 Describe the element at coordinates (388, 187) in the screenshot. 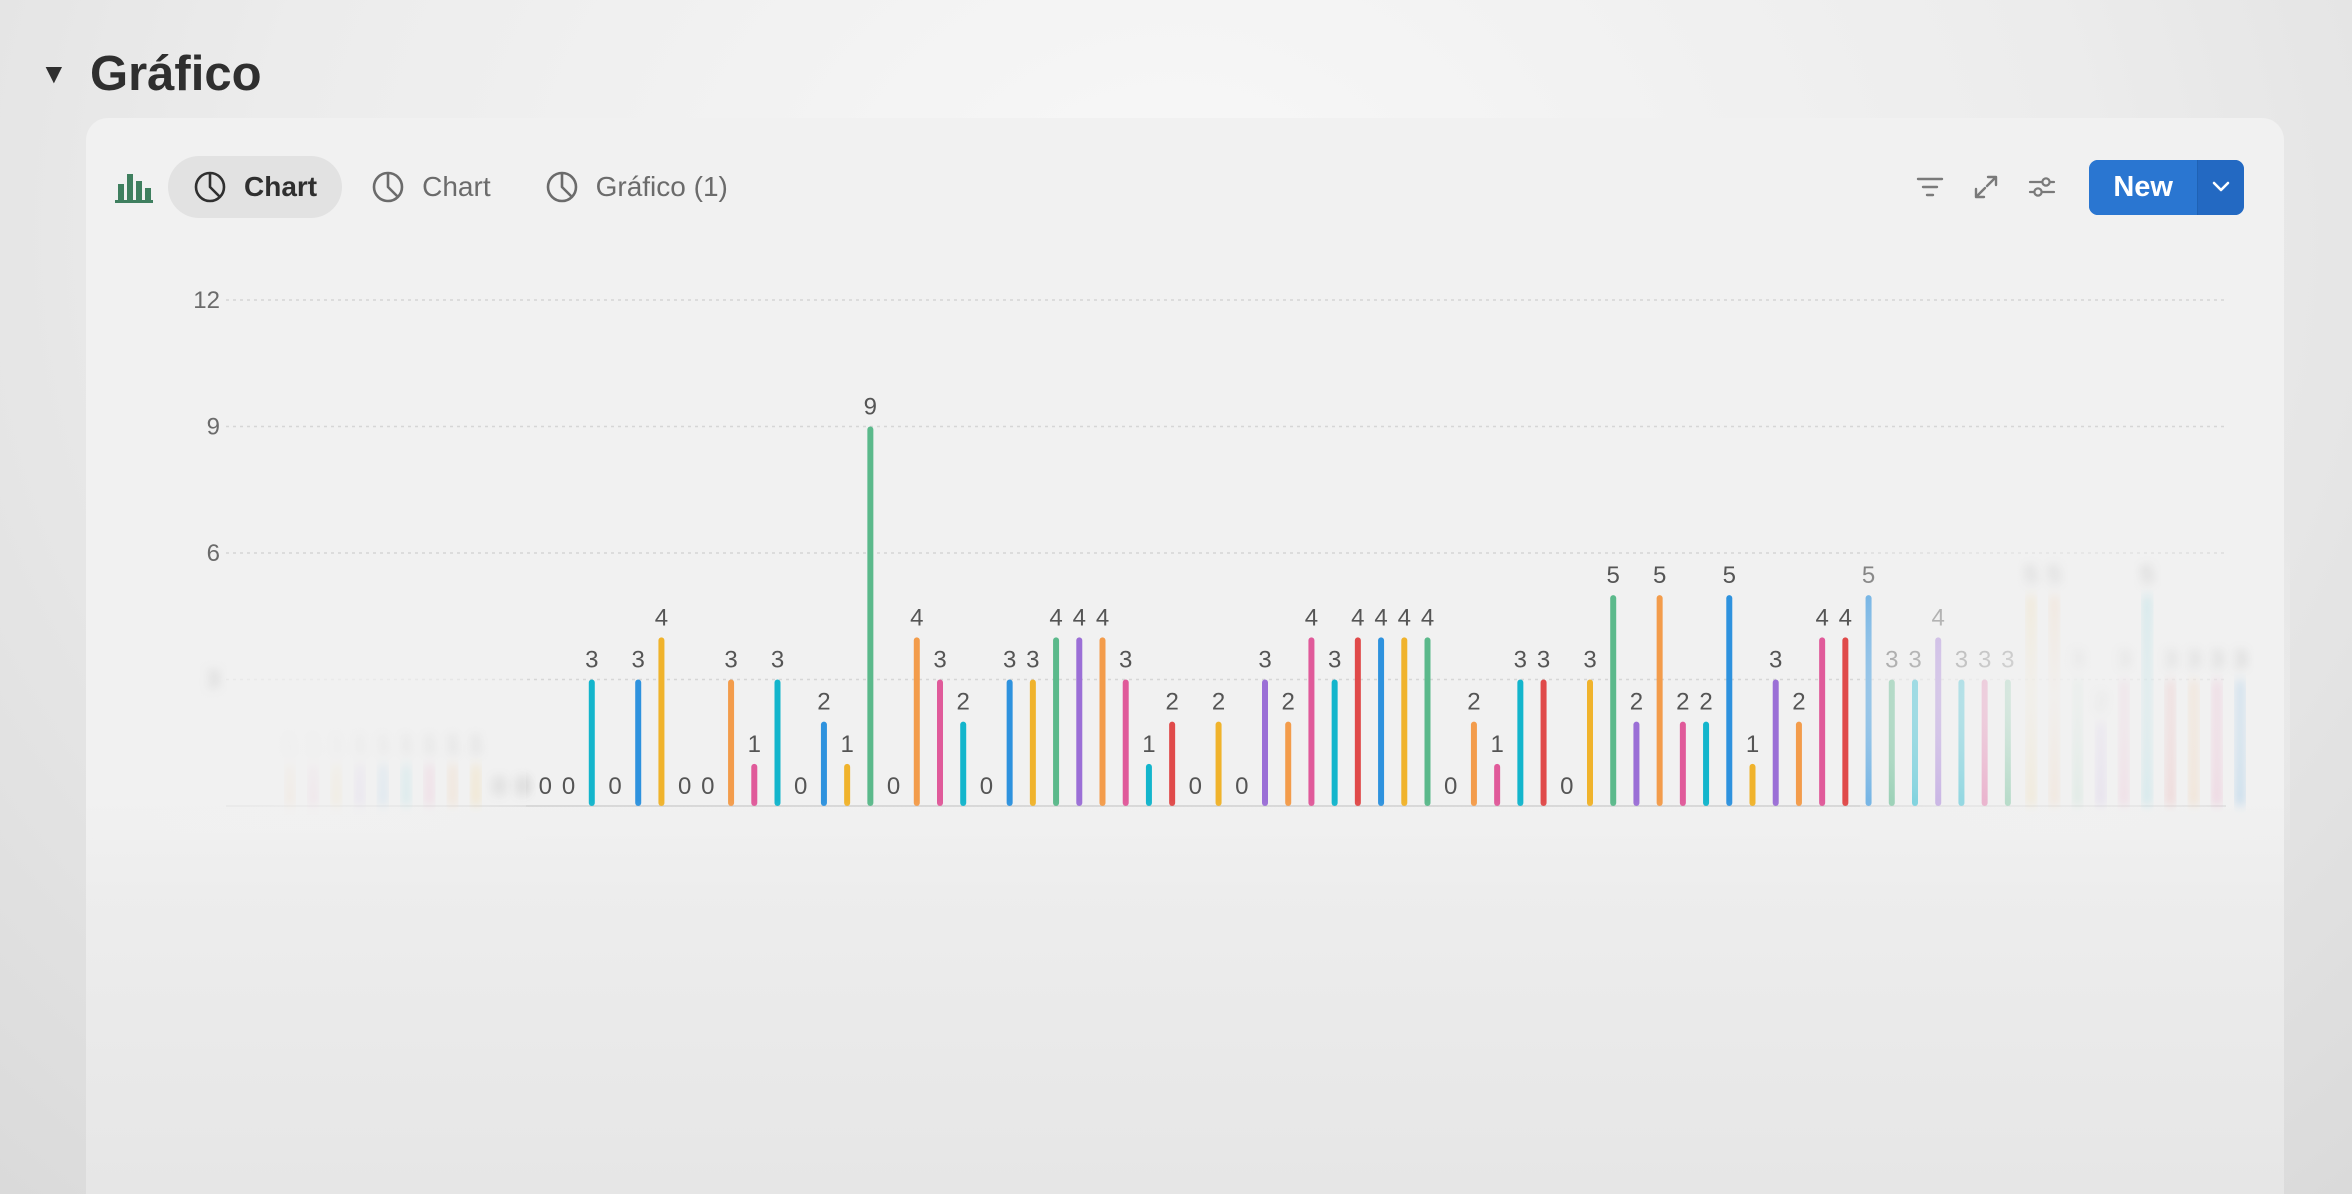

I see `pie-chart-icon` at that location.